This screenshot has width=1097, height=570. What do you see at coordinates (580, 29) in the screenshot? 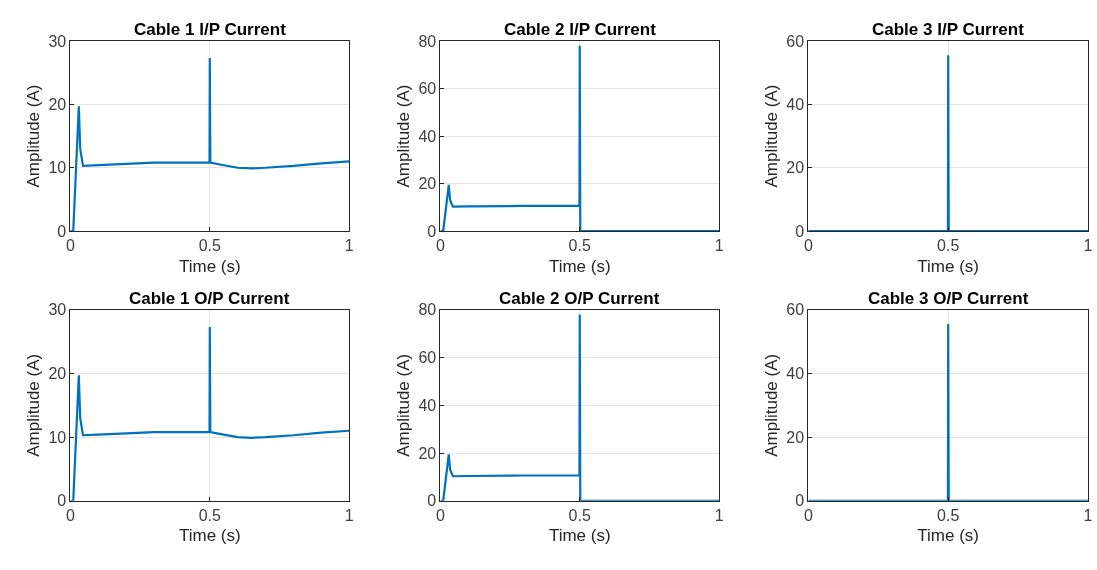
I see `chart-title: Cable 2 I/P Current` at bounding box center [580, 29].